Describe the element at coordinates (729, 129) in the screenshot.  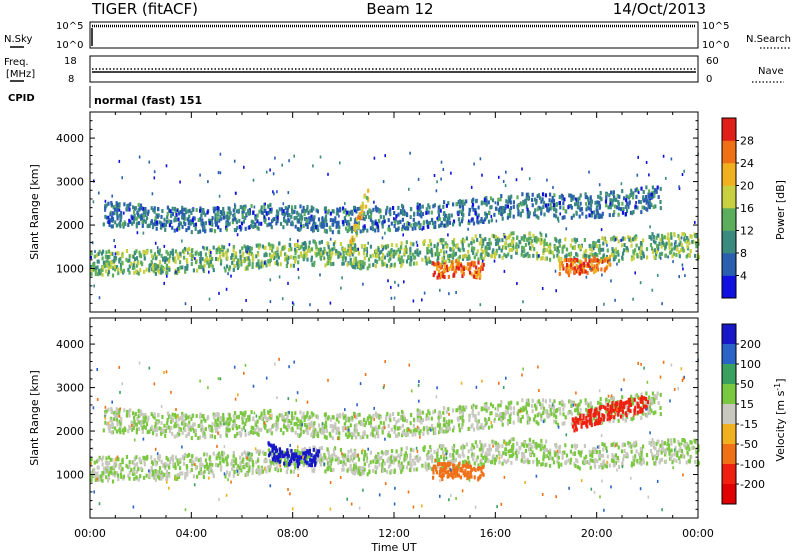
I see `power-colorbar-segment` at that location.